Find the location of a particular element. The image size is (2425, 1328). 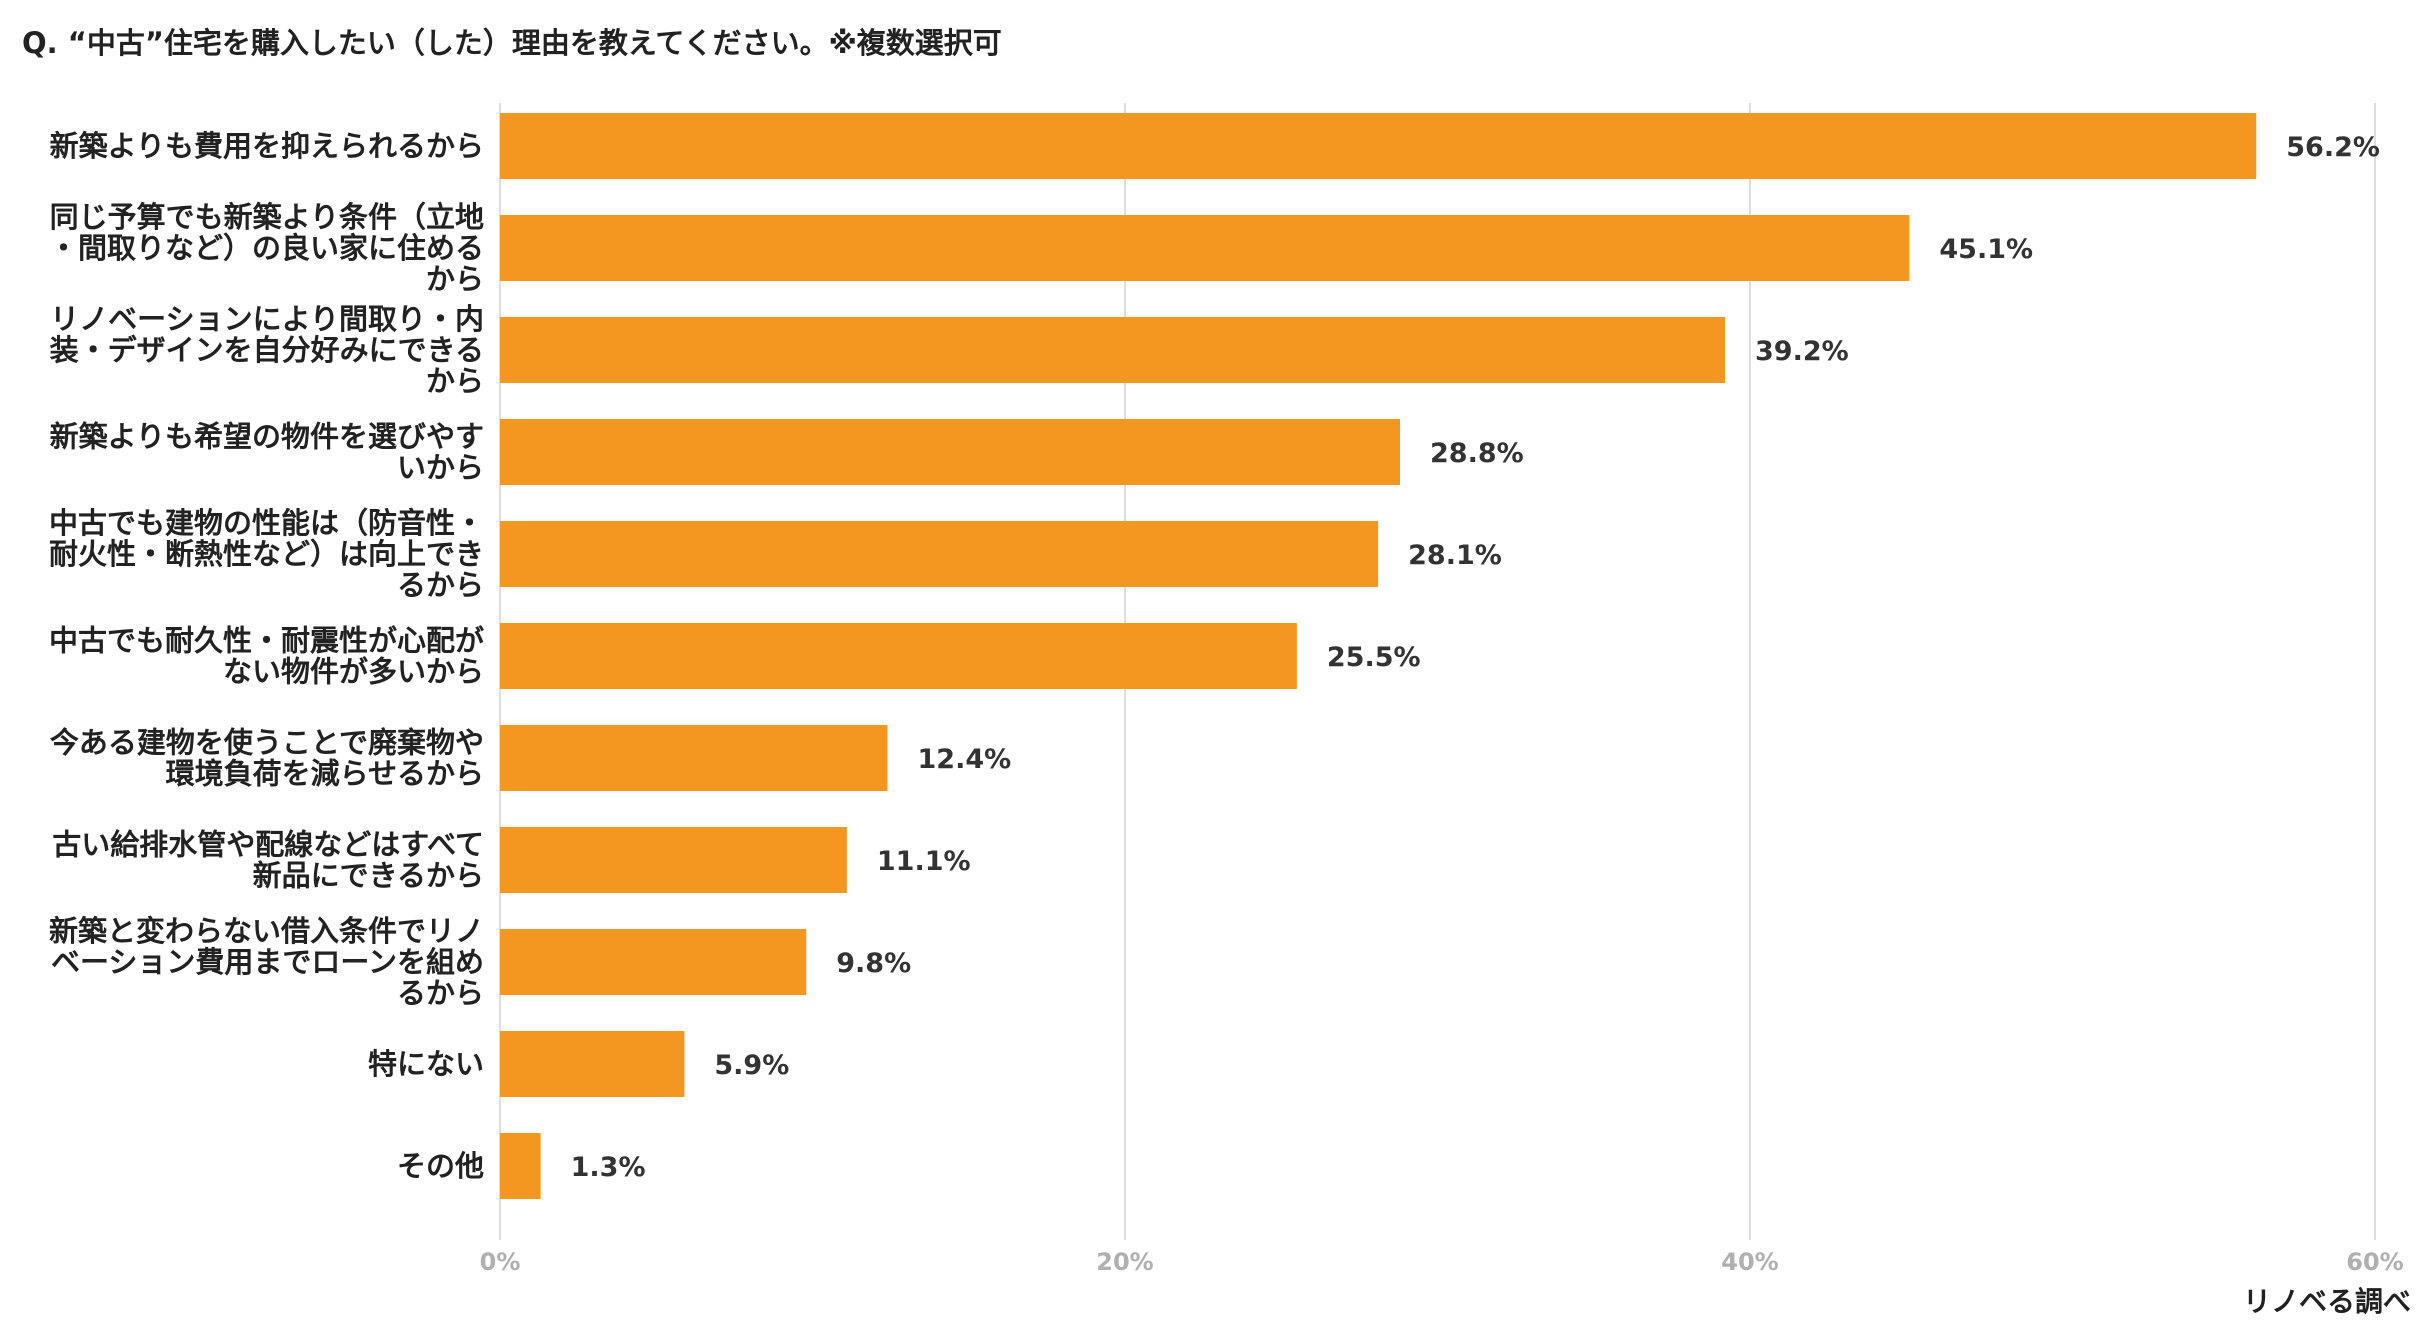

category-label: 新築よりも費用を抑えられるから is located at coordinates (267, 146).